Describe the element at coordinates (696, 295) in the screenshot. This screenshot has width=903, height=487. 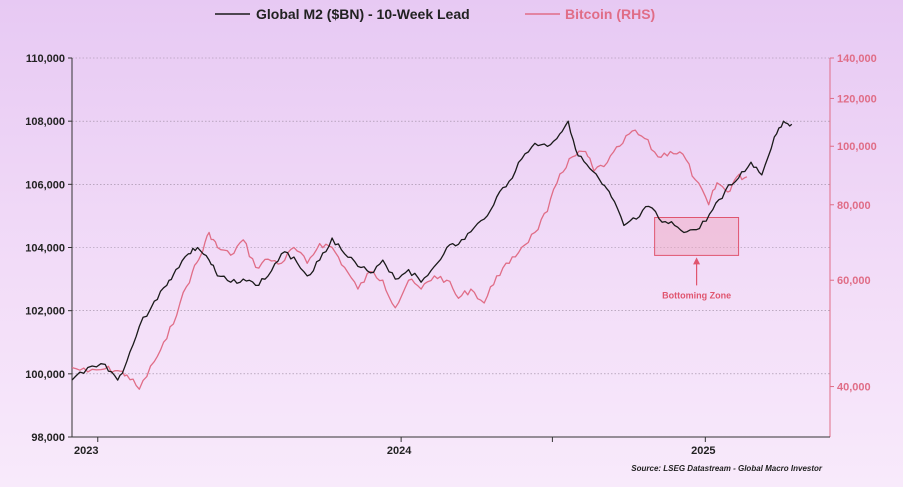
I see `bottoming-zone-label: Bottoming Zone` at that location.